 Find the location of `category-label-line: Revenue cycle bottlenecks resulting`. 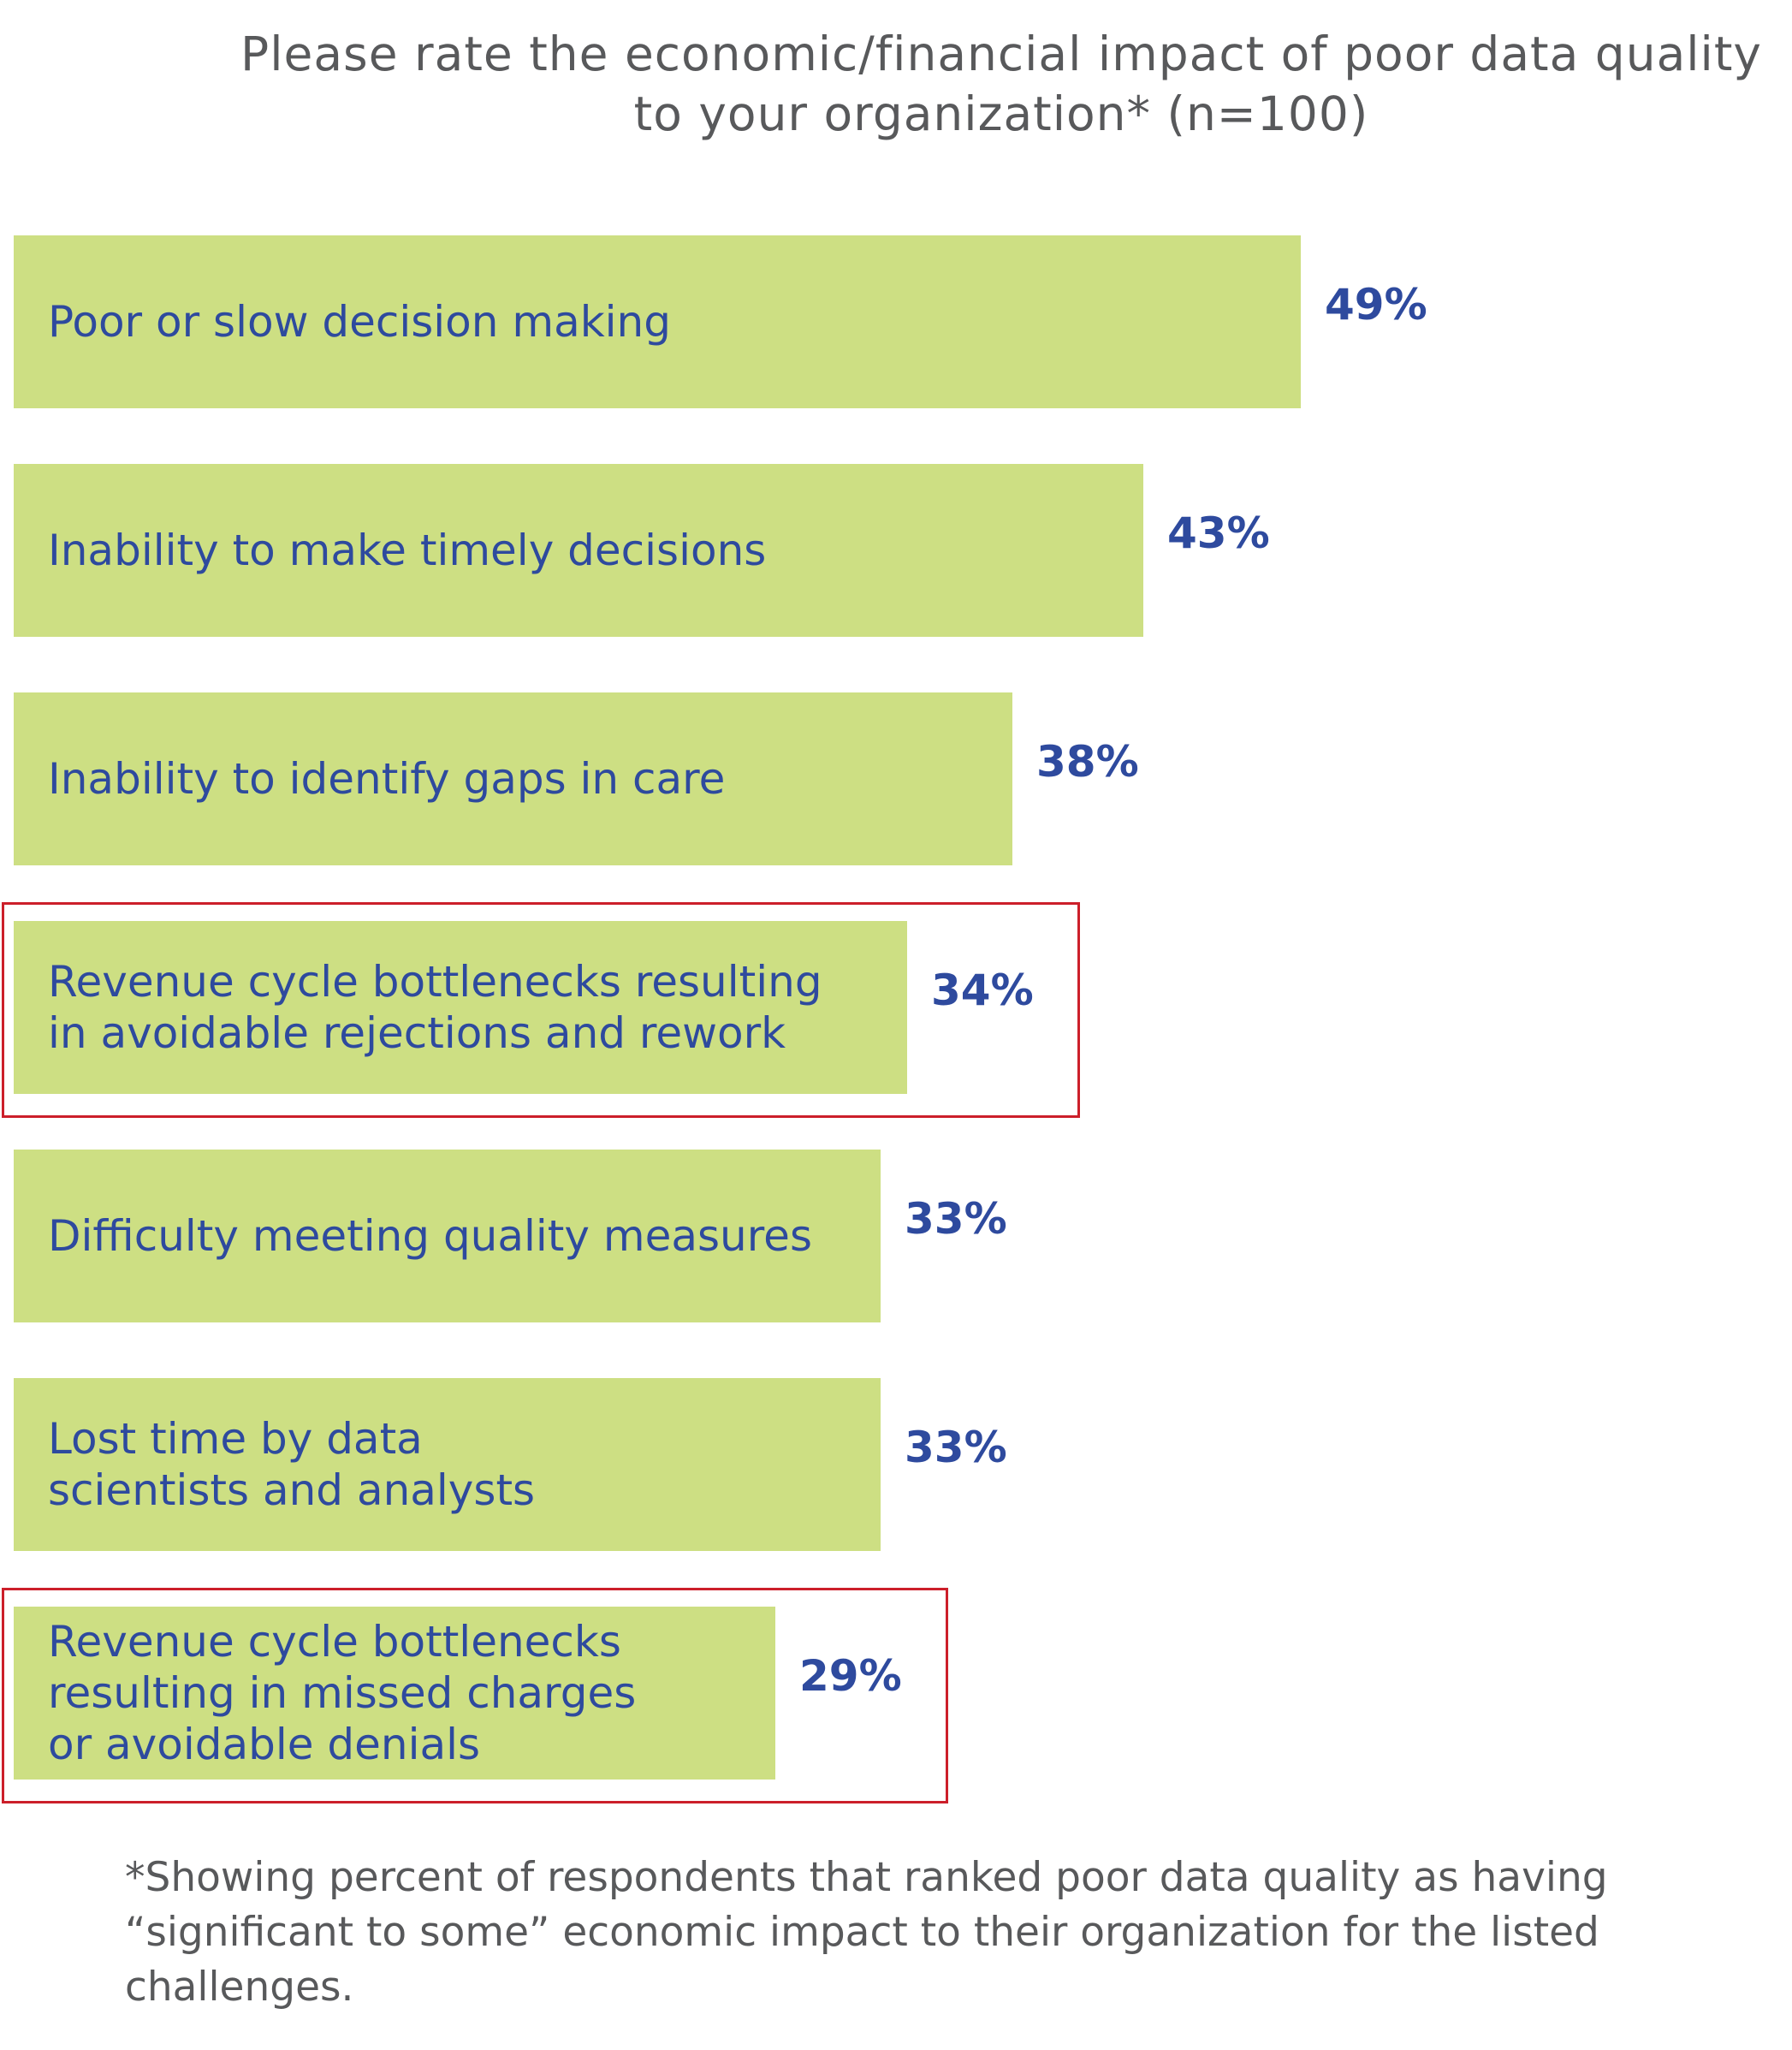

category-label-line: Revenue cycle bottlenecks resulting is located at coordinates (435, 982).